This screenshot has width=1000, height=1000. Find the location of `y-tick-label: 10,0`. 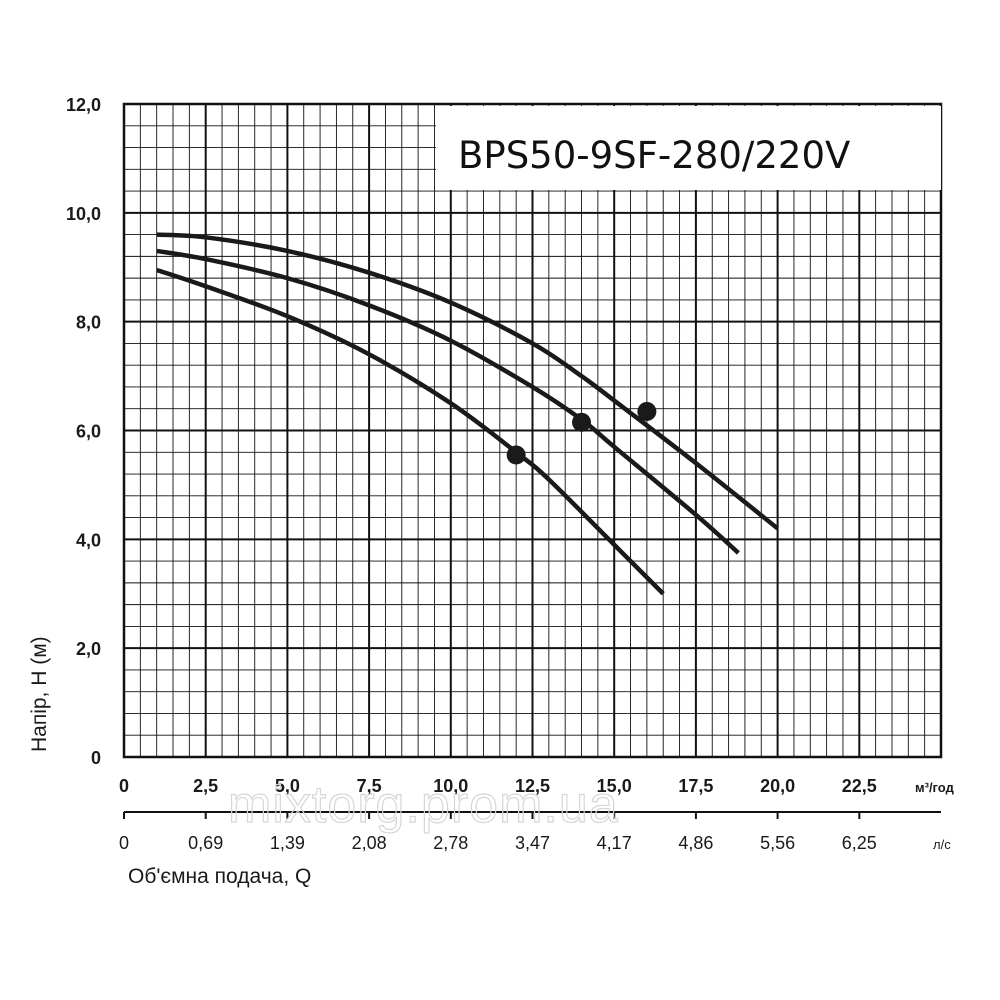

y-tick-label: 10,0 is located at coordinates (83, 214).